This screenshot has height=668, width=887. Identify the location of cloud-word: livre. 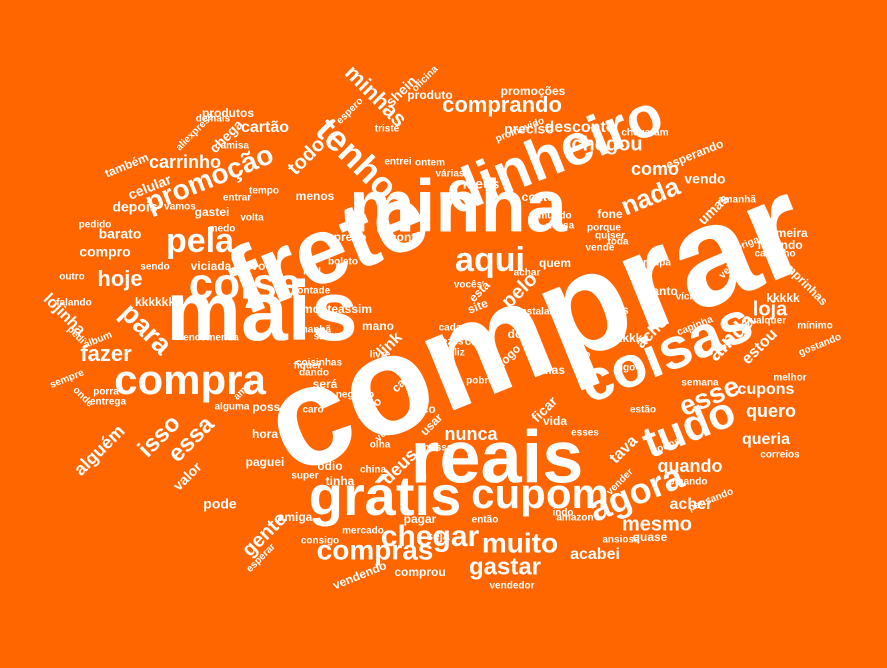
(380, 355).